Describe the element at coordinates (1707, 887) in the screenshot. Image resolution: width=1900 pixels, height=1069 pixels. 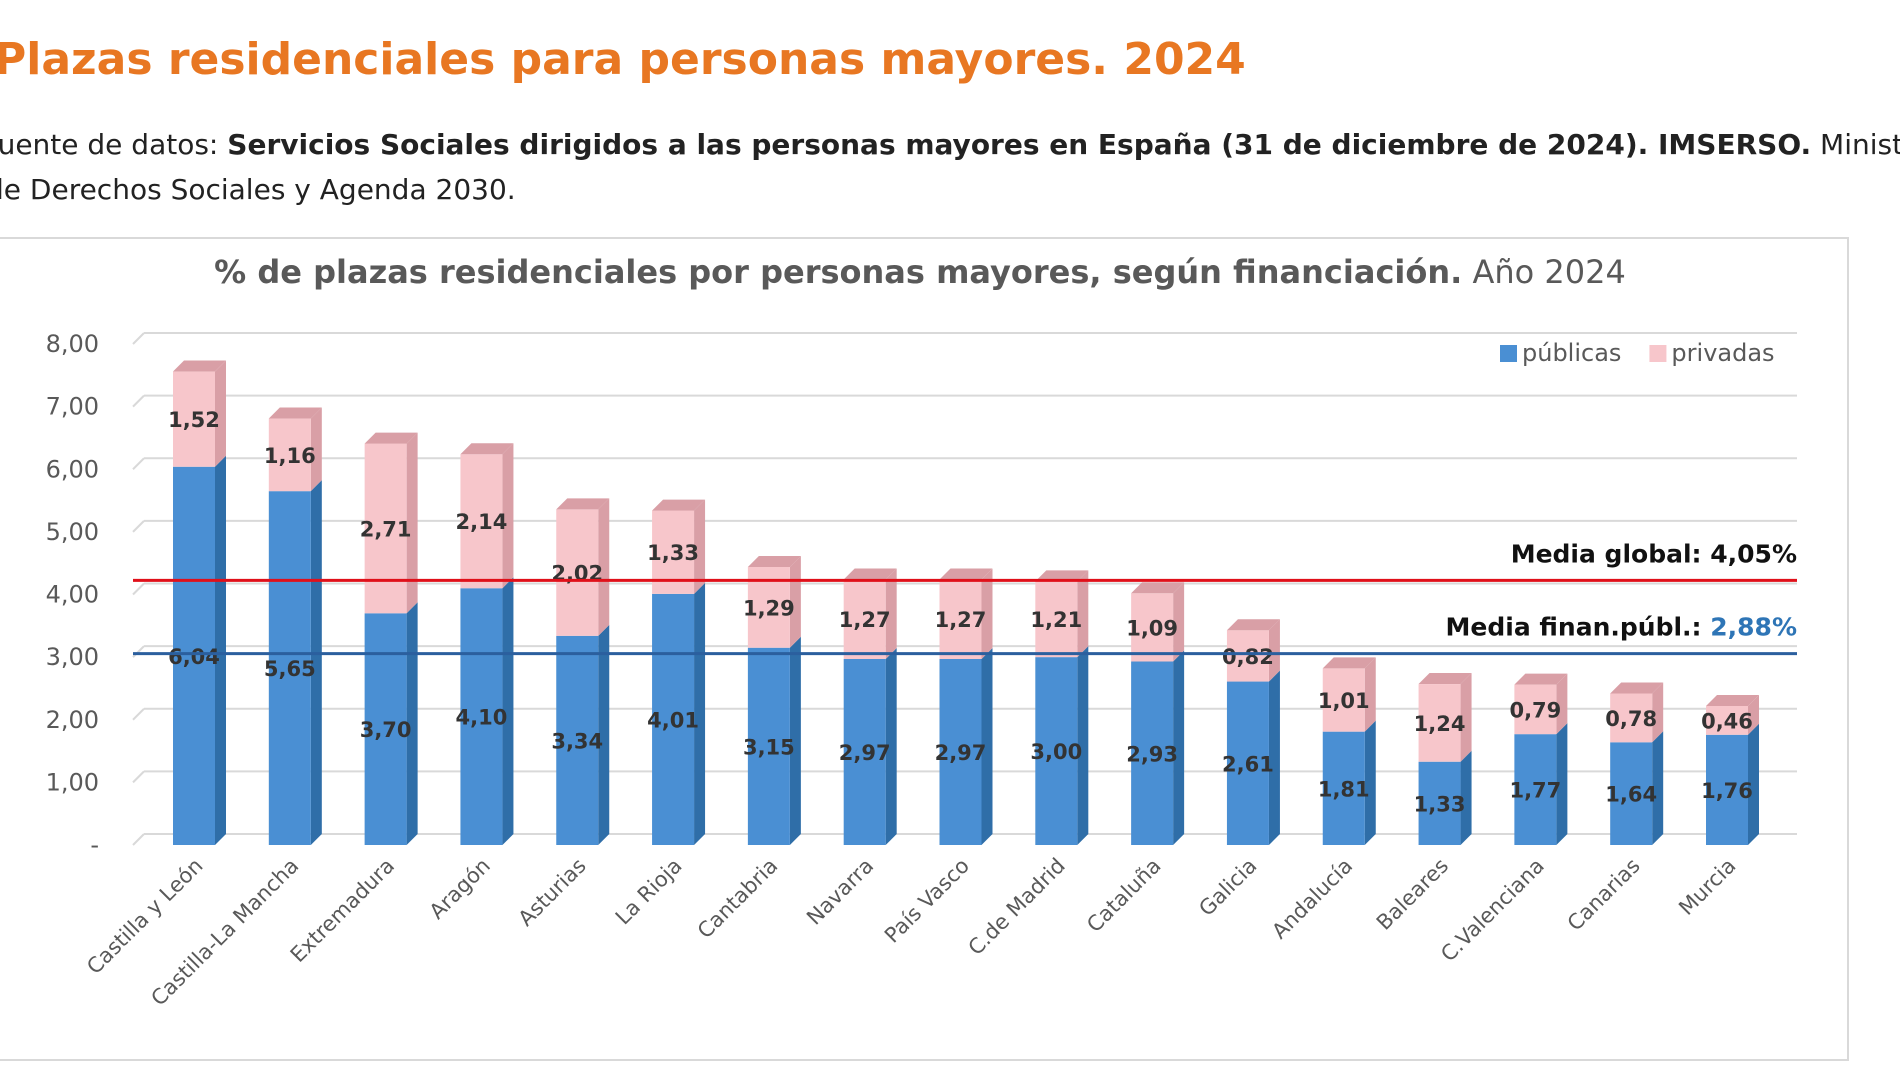
I see `x-tick-label: Murcia` at that location.